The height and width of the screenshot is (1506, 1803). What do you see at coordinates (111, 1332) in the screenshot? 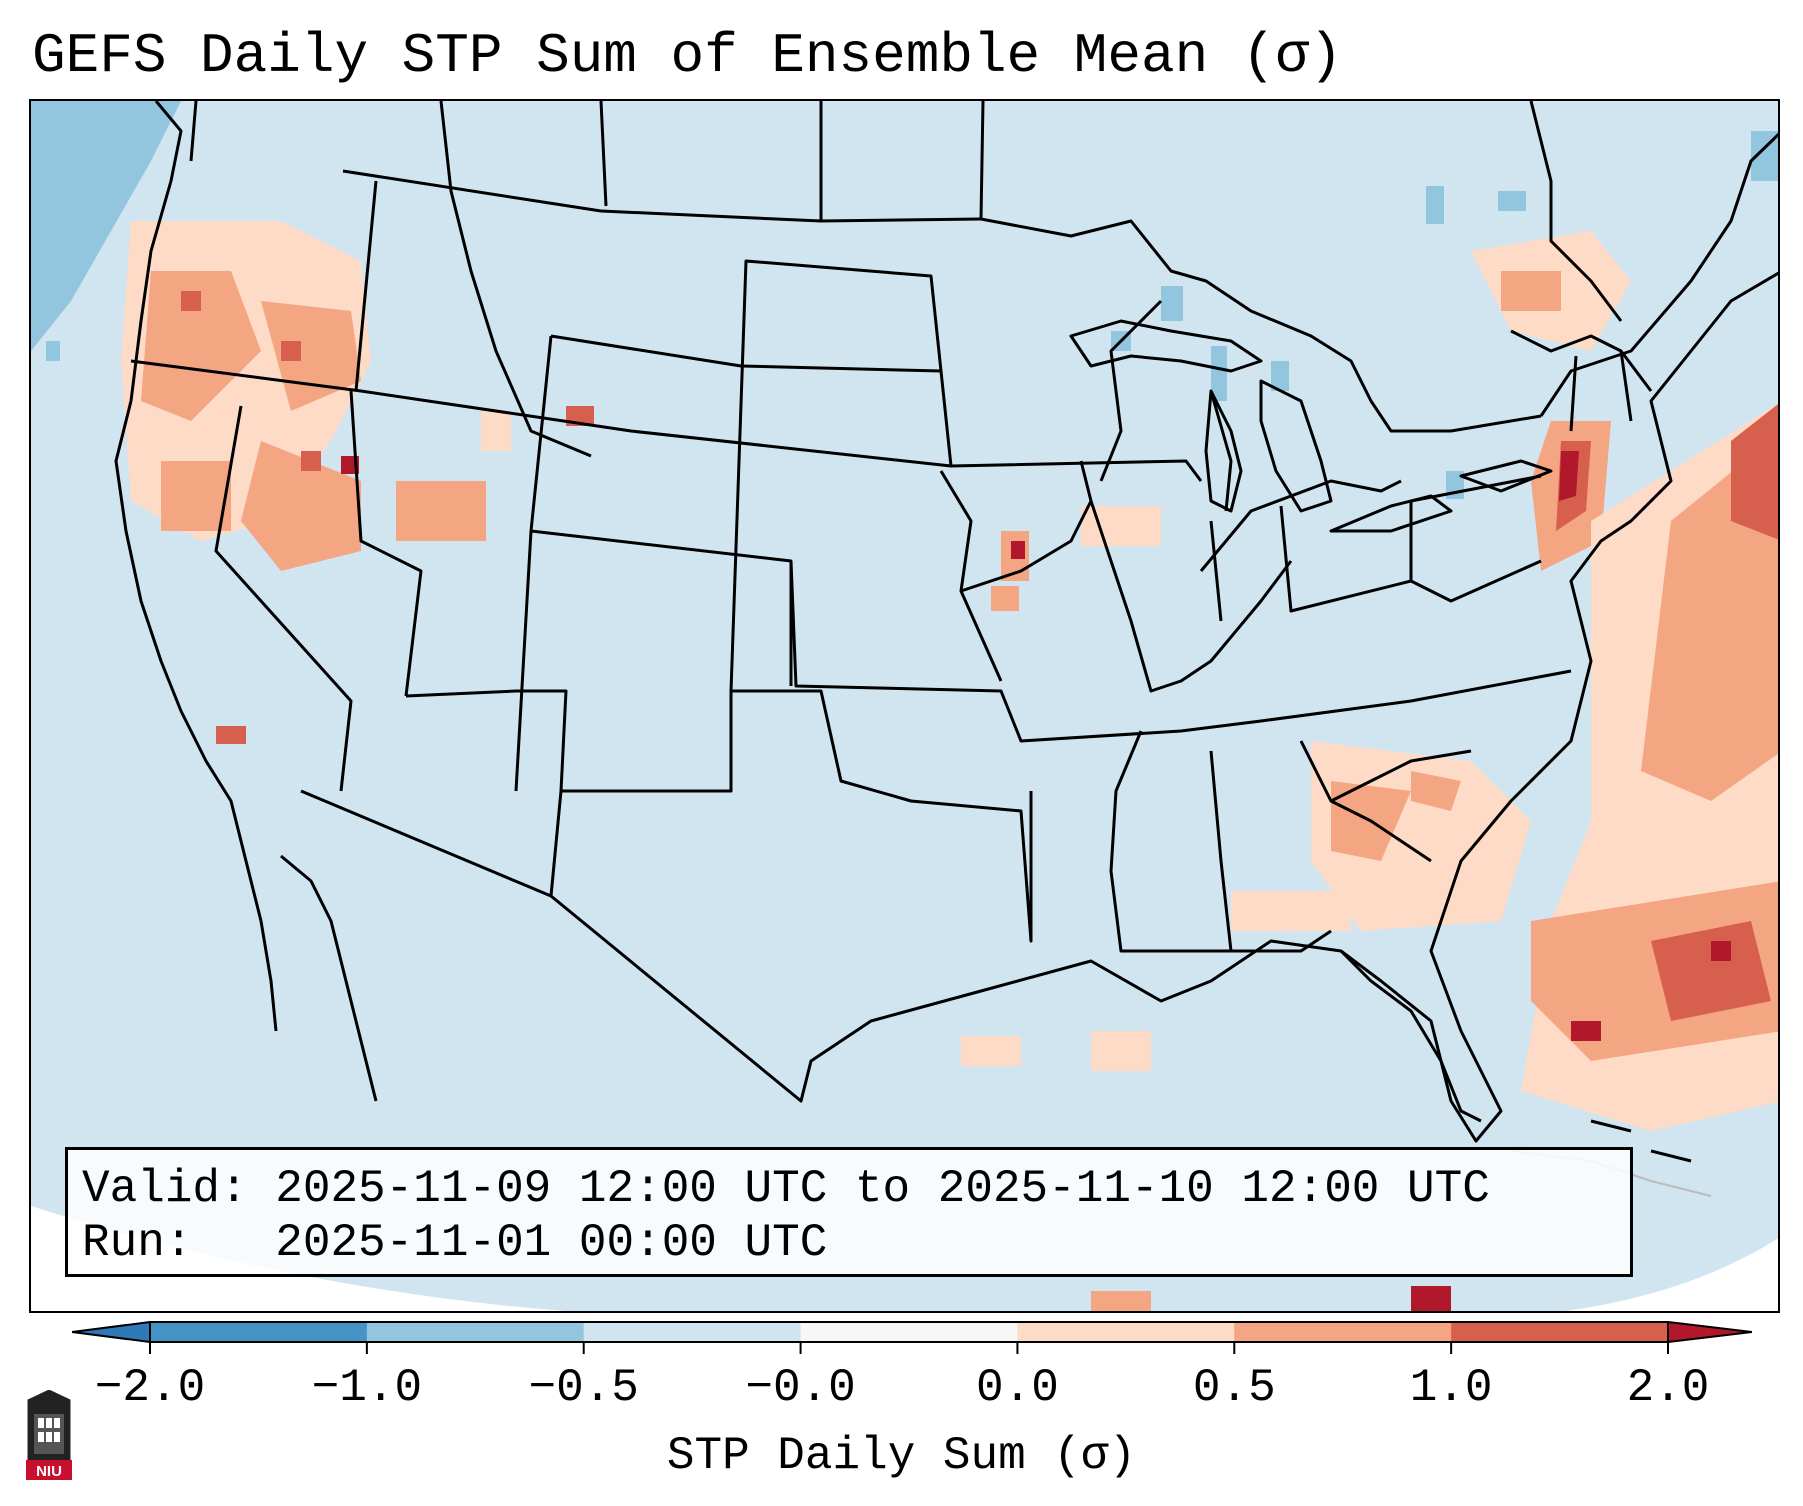
I see `colorbar-extend-low` at bounding box center [111, 1332].